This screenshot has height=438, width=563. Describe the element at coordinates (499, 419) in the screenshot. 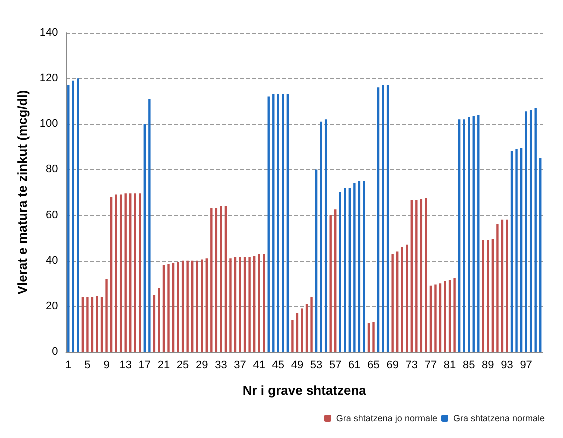

I see `legend-label: Gra shtatzena normale` at that location.